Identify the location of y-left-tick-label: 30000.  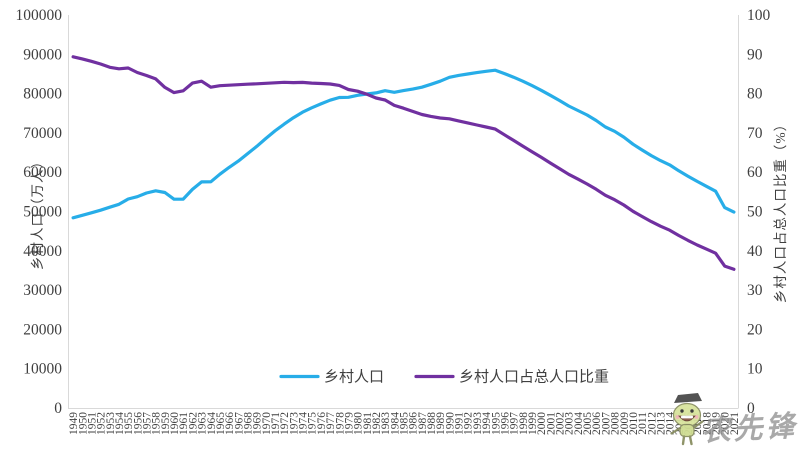
(42, 290).